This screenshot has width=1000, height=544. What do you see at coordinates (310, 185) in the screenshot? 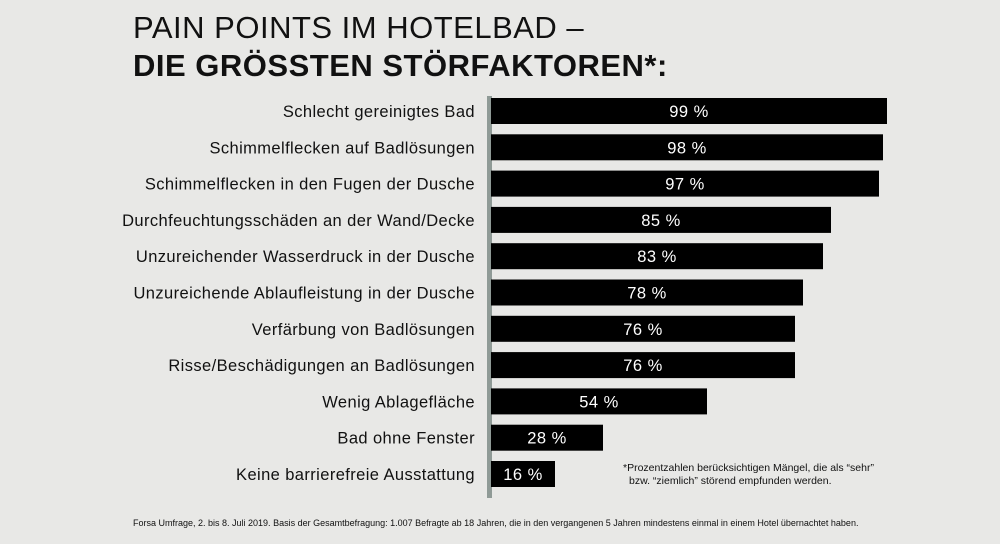
I see `category-label: Schimmelflecken in den Fugen der Dusche` at bounding box center [310, 185].